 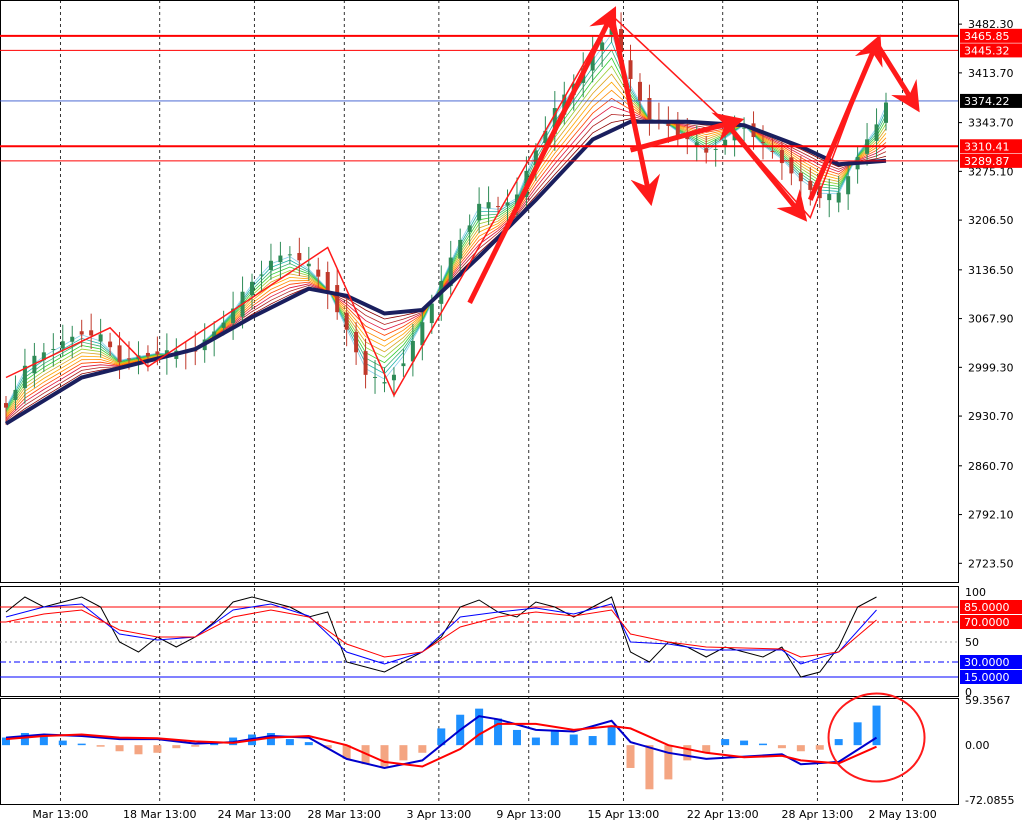 What do you see at coordinates (968, 692) in the screenshot?
I see `oscillator-y-tick: 0` at bounding box center [968, 692].